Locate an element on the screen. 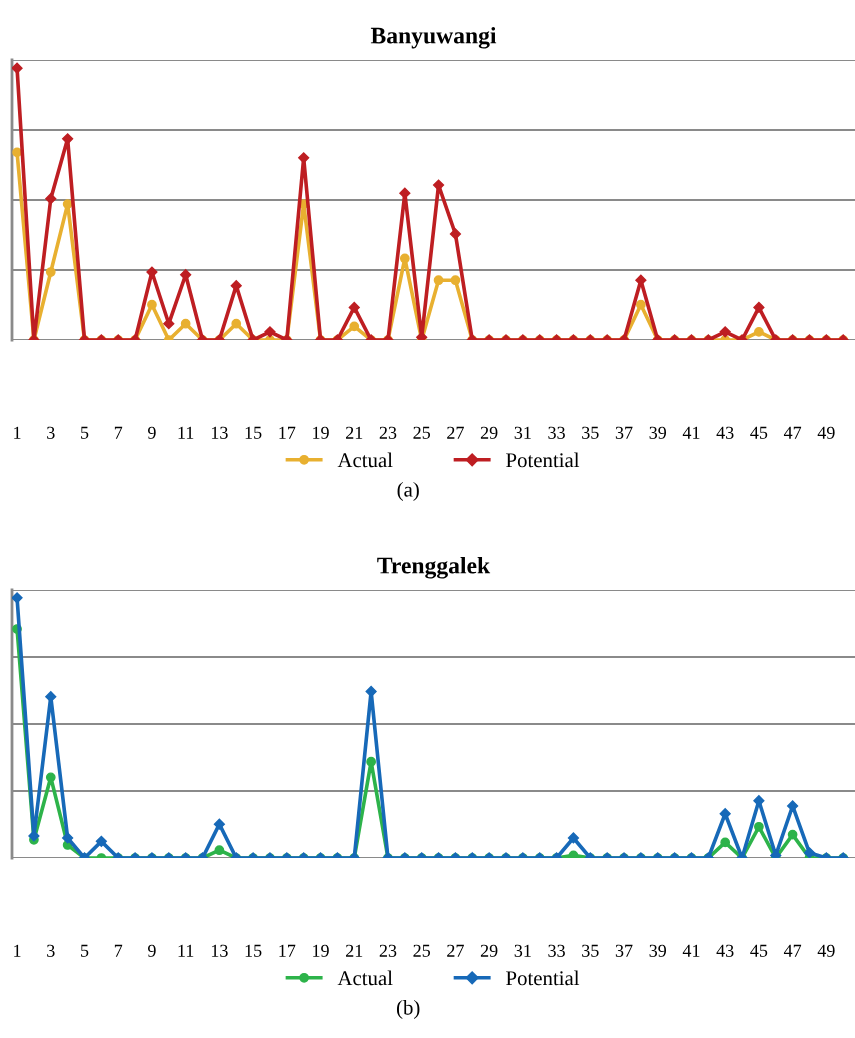 Image resolution: width=855 pixels, height=1038 pixels. chart-title: Trenggalek is located at coordinates (434, 567).